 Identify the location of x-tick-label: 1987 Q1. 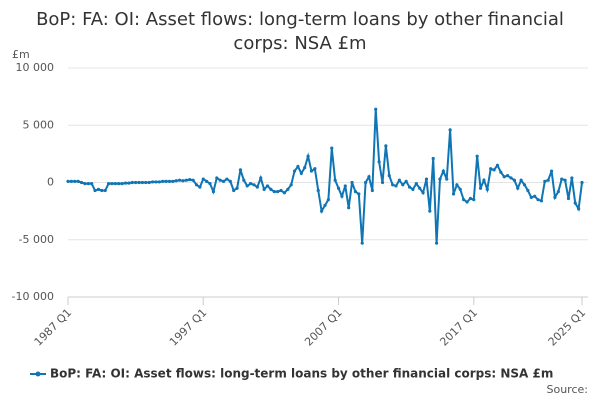
(53, 327).